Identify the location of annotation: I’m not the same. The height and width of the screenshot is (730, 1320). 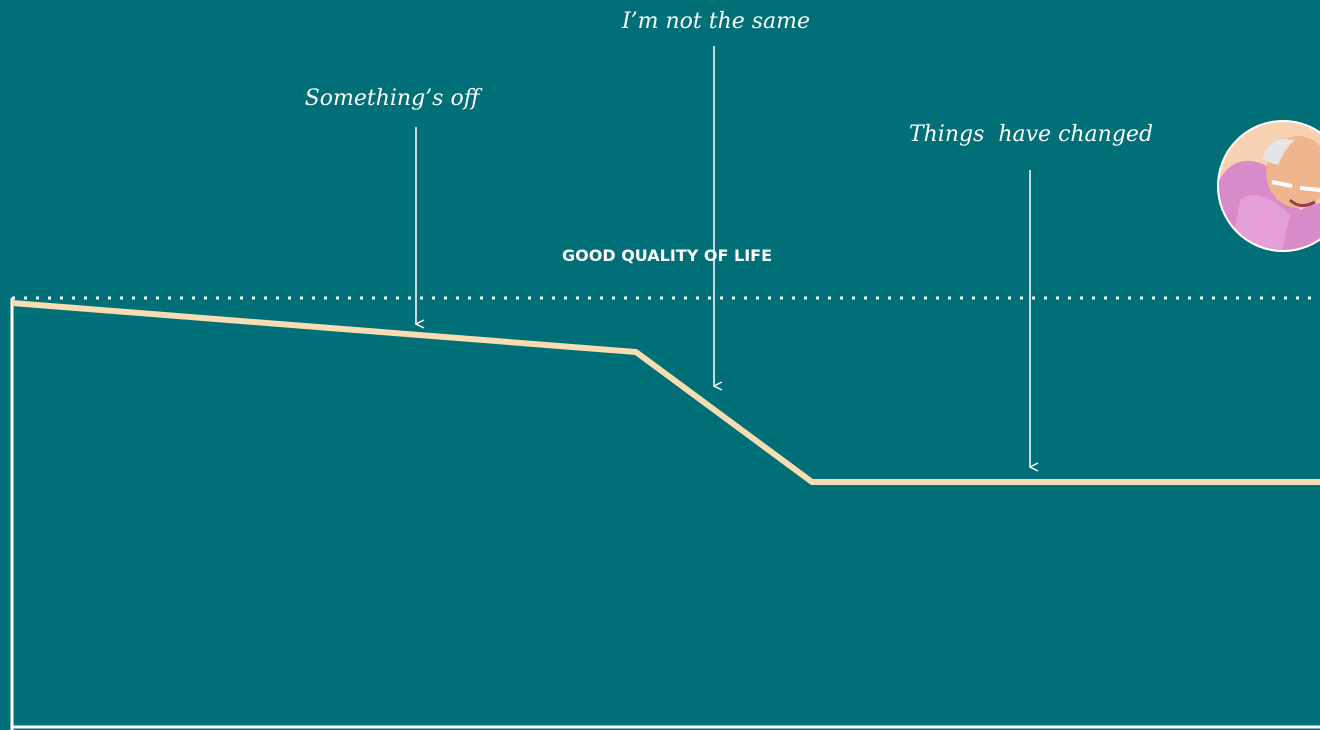
(715, 21).